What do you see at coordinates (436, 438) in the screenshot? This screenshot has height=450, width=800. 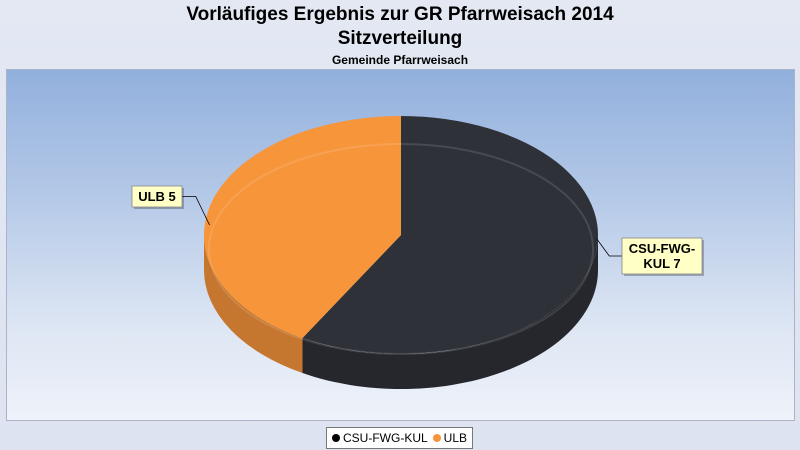 I see `legend-marker-ulb` at bounding box center [436, 438].